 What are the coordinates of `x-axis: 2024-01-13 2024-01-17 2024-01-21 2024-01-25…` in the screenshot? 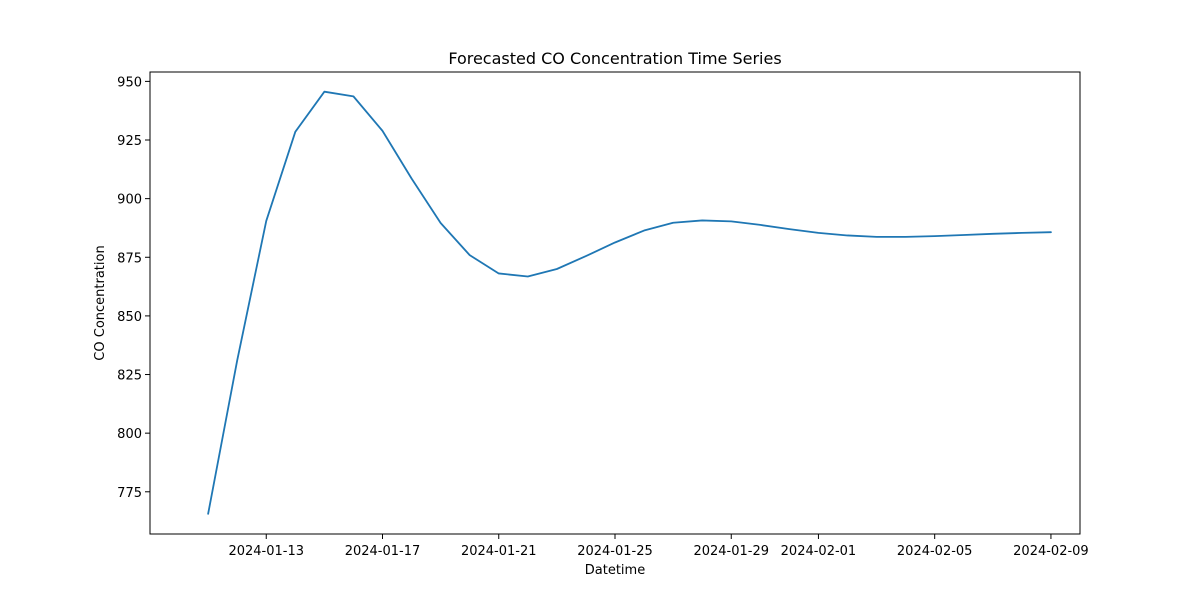 It's located at (658, 546).